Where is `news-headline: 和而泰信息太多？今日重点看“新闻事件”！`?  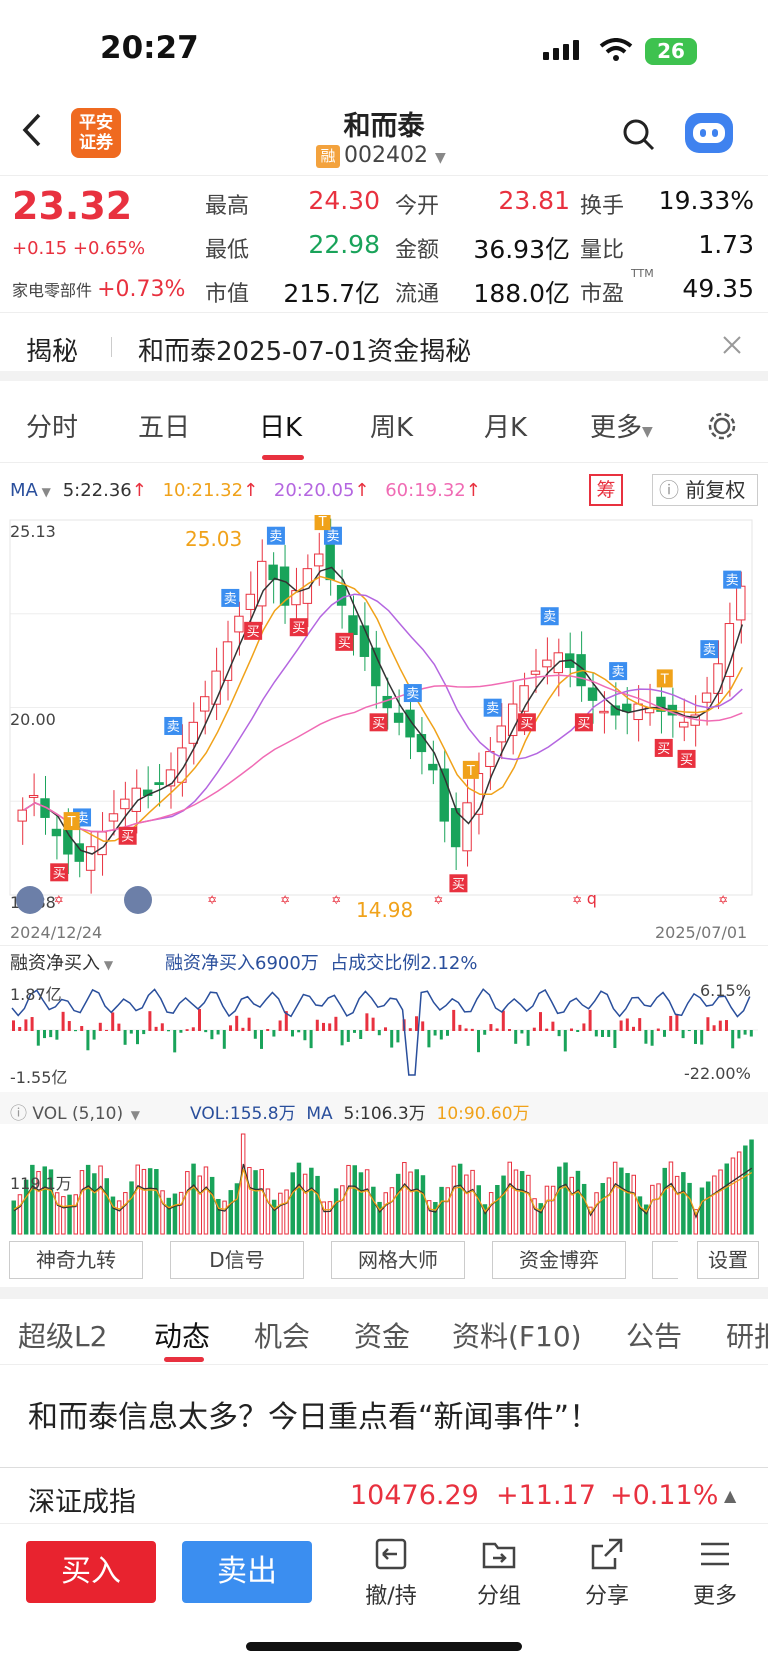
news-headline: 和而泰信息太多？今日重点看“新闻事件”！ is located at coordinates (314, 1417).